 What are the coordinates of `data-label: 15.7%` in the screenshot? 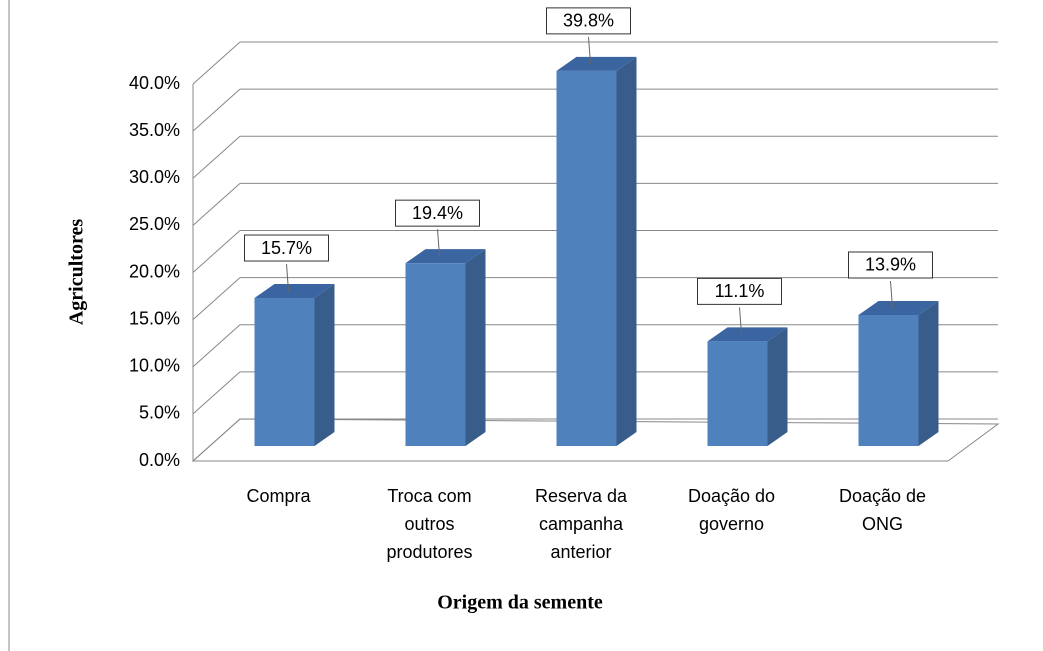 It's located at (286, 248).